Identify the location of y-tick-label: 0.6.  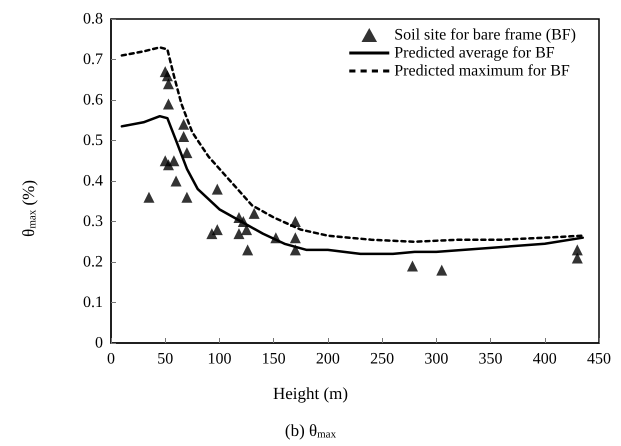
(93, 100).